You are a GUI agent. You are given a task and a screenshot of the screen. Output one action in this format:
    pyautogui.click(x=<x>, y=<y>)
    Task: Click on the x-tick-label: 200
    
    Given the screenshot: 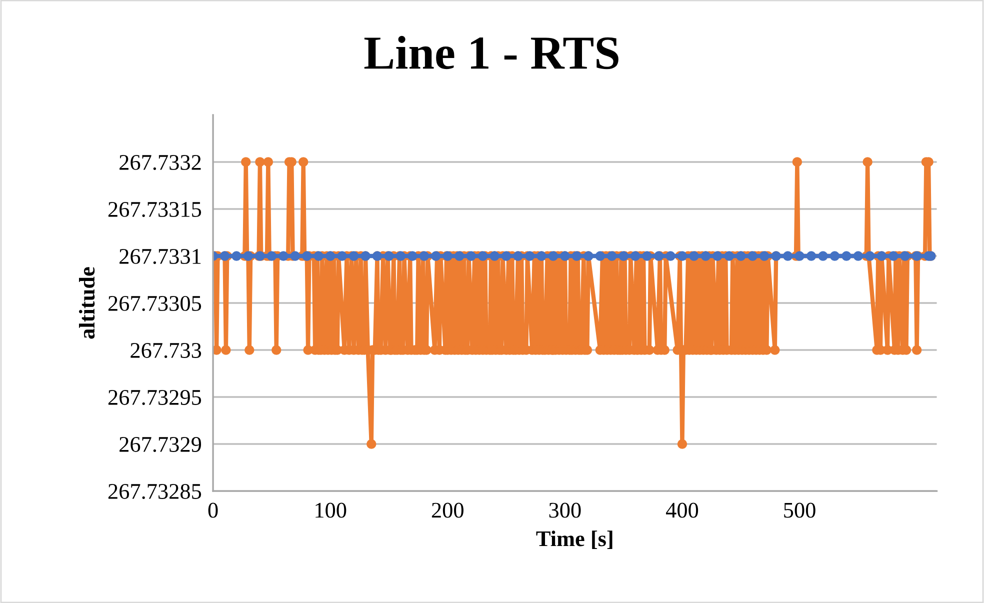 What is the action you would take?
    pyautogui.click(x=448, y=510)
    